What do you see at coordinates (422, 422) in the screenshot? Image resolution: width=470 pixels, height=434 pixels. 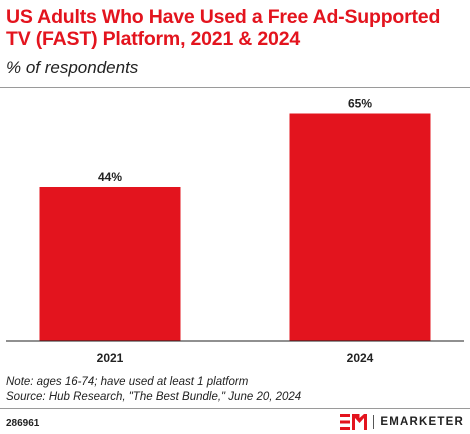 I see `brand-name: EMARKETER` at bounding box center [422, 422].